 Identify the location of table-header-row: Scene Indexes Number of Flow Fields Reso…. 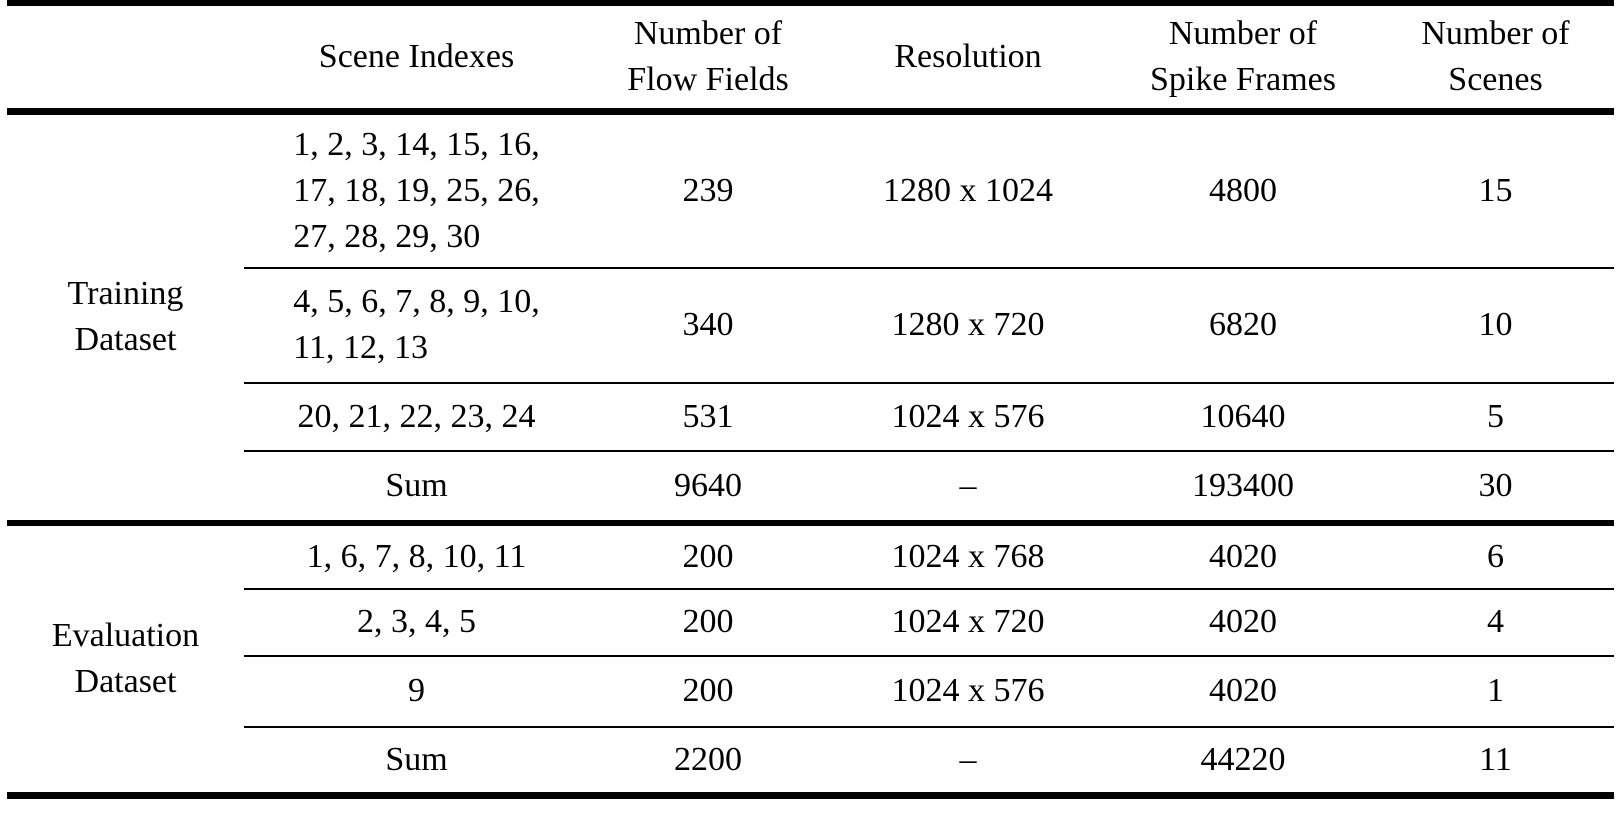
(810, 59).